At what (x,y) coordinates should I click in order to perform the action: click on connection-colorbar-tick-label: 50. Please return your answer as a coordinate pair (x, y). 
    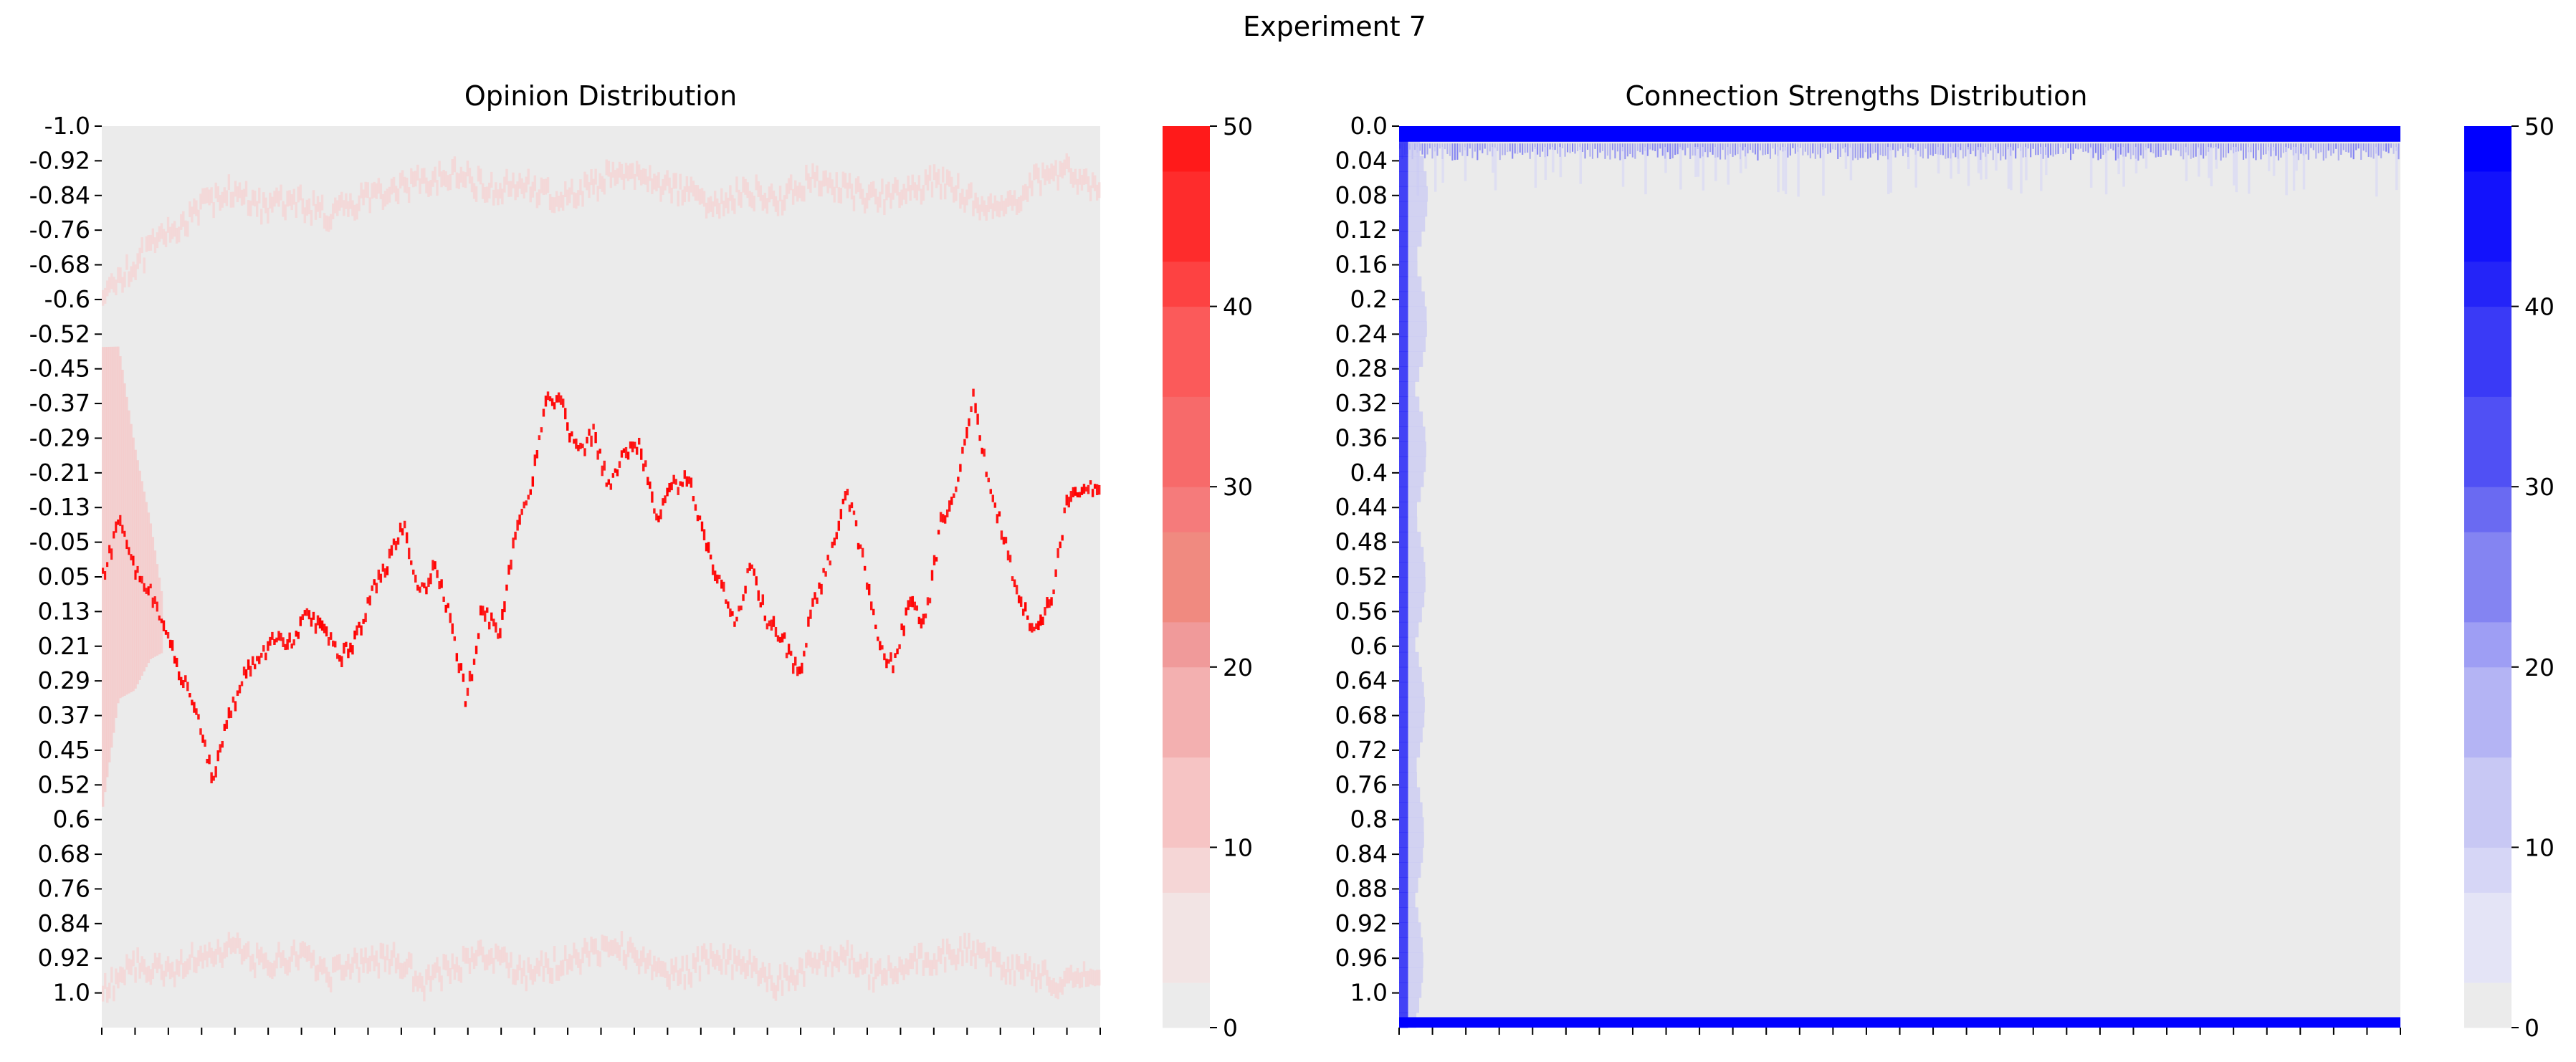
    Looking at the image, I should click on (2539, 126).